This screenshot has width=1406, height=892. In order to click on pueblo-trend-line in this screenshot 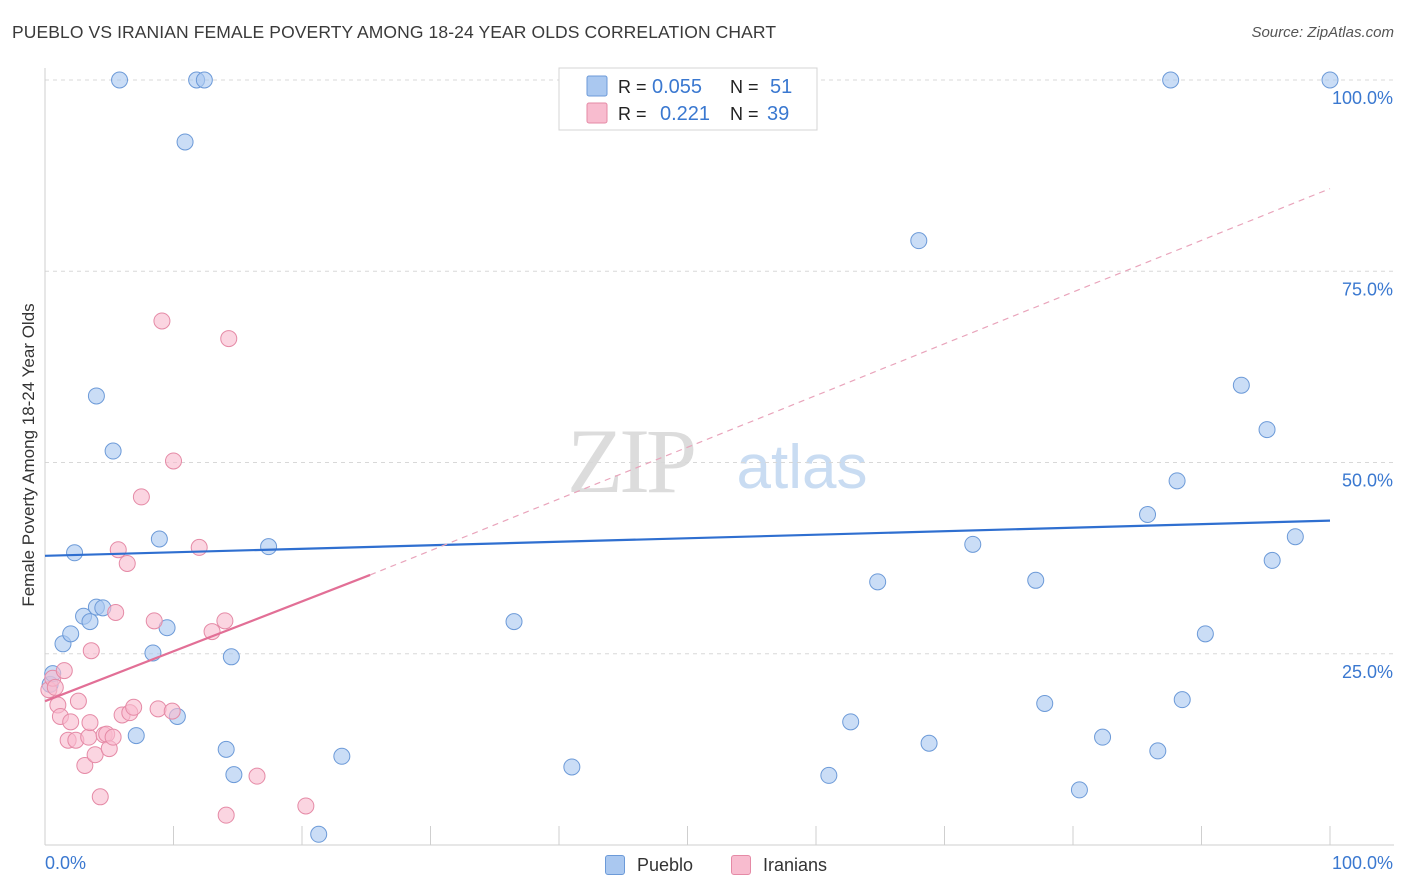, I will do `click(687, 538)`.